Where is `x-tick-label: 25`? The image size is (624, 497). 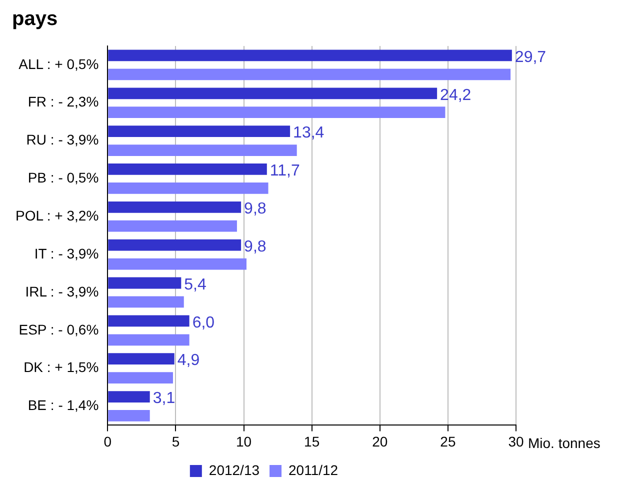
x-tick-label: 25 is located at coordinates (448, 441).